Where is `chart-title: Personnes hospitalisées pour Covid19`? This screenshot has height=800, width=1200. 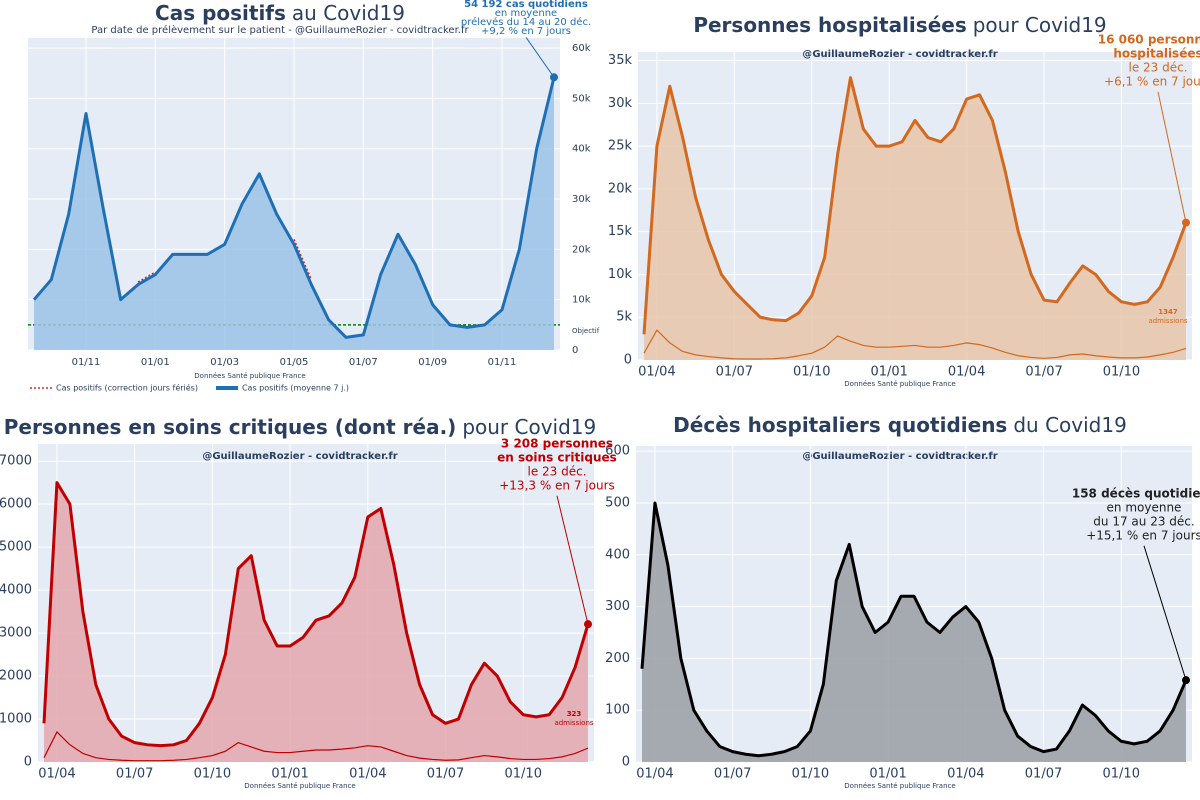 chart-title: Personnes hospitalisées pour Covid19 is located at coordinates (899, 25).